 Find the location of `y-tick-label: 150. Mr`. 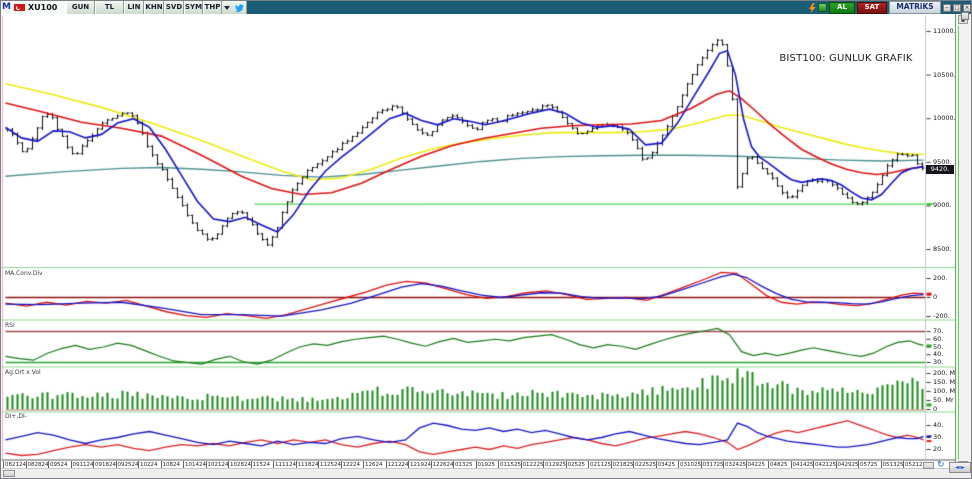

y-tick-label: 150. Mr is located at coordinates (945, 382).